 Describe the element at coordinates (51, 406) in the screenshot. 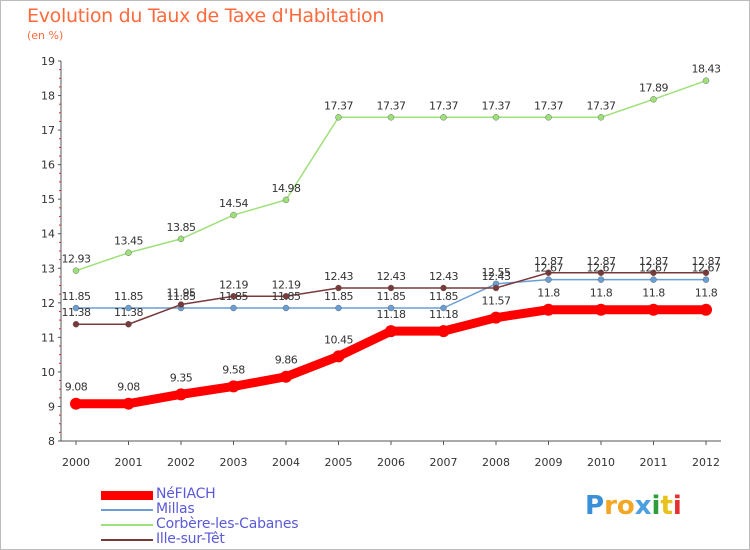

I see `y-tick-label: 9` at that location.